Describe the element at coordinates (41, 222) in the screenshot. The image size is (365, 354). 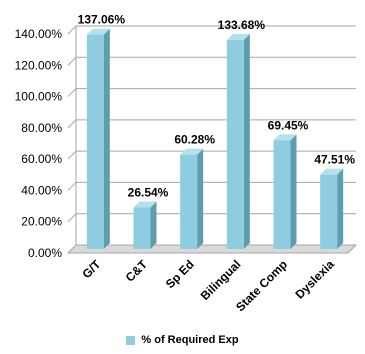
I see `y-tick-label: 20.00%` at that location.